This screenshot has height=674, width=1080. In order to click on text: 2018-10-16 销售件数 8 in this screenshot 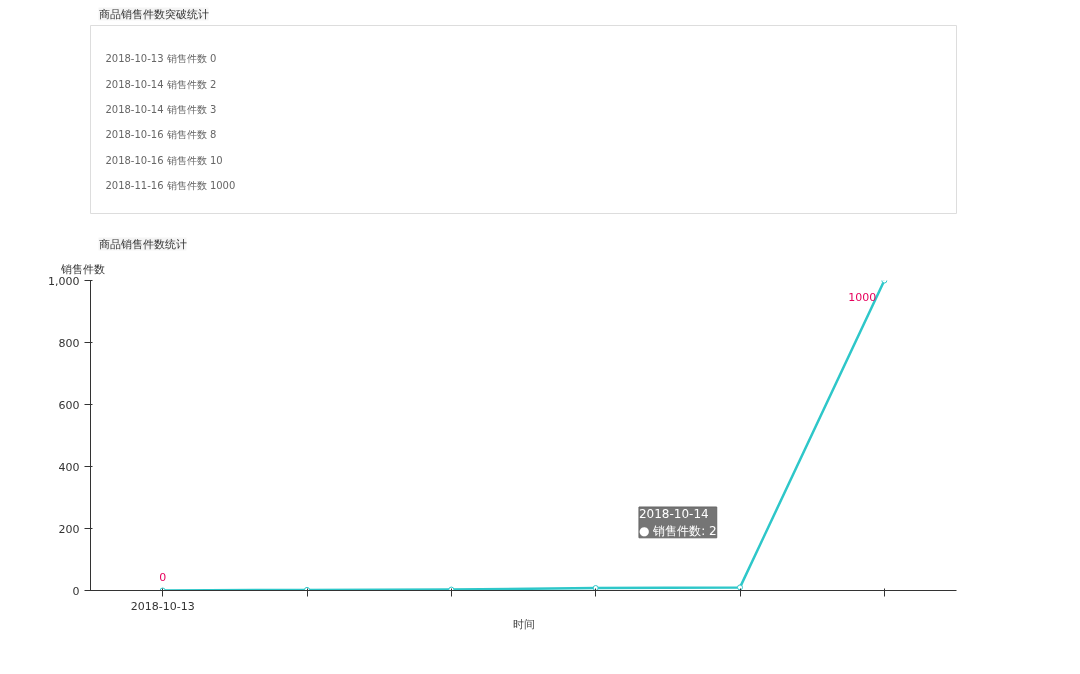, I will do `click(161, 135)`.